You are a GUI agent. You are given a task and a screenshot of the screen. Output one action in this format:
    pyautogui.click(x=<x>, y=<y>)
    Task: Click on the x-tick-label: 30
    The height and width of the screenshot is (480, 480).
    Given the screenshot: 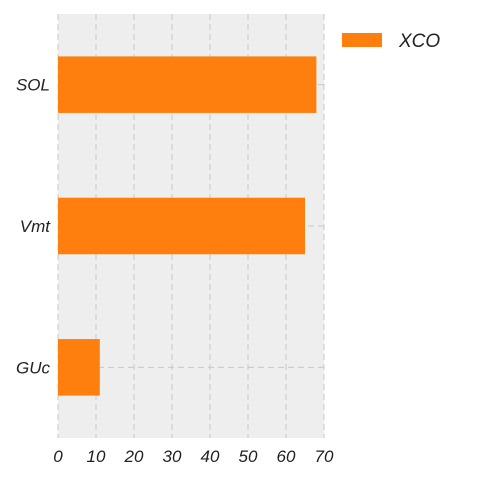 What is the action you would take?
    pyautogui.click(x=172, y=456)
    